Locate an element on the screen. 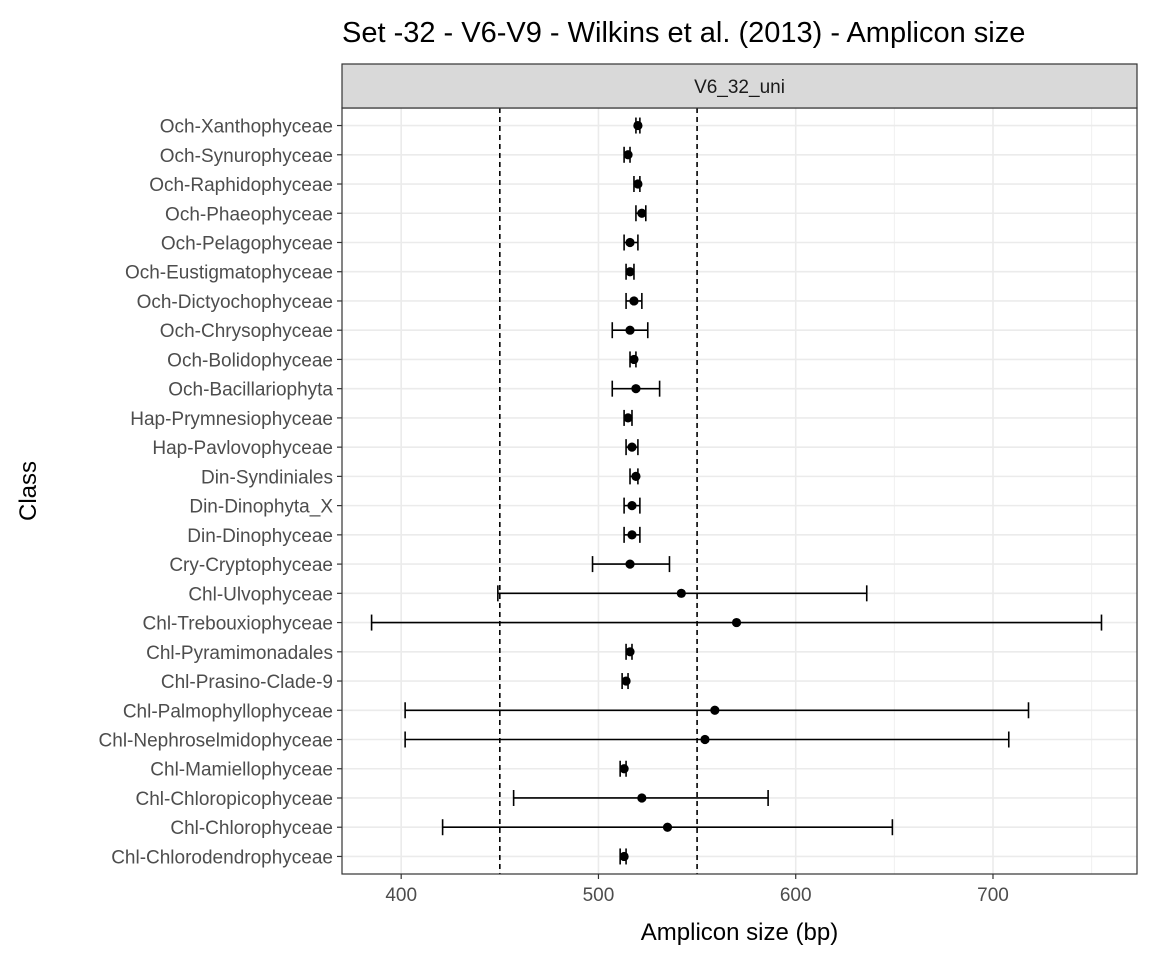 Image resolution: width=1152 pixels, height=960 pixels. y-tick-label: Chl-Trebouxiophyceae is located at coordinates (238, 624).